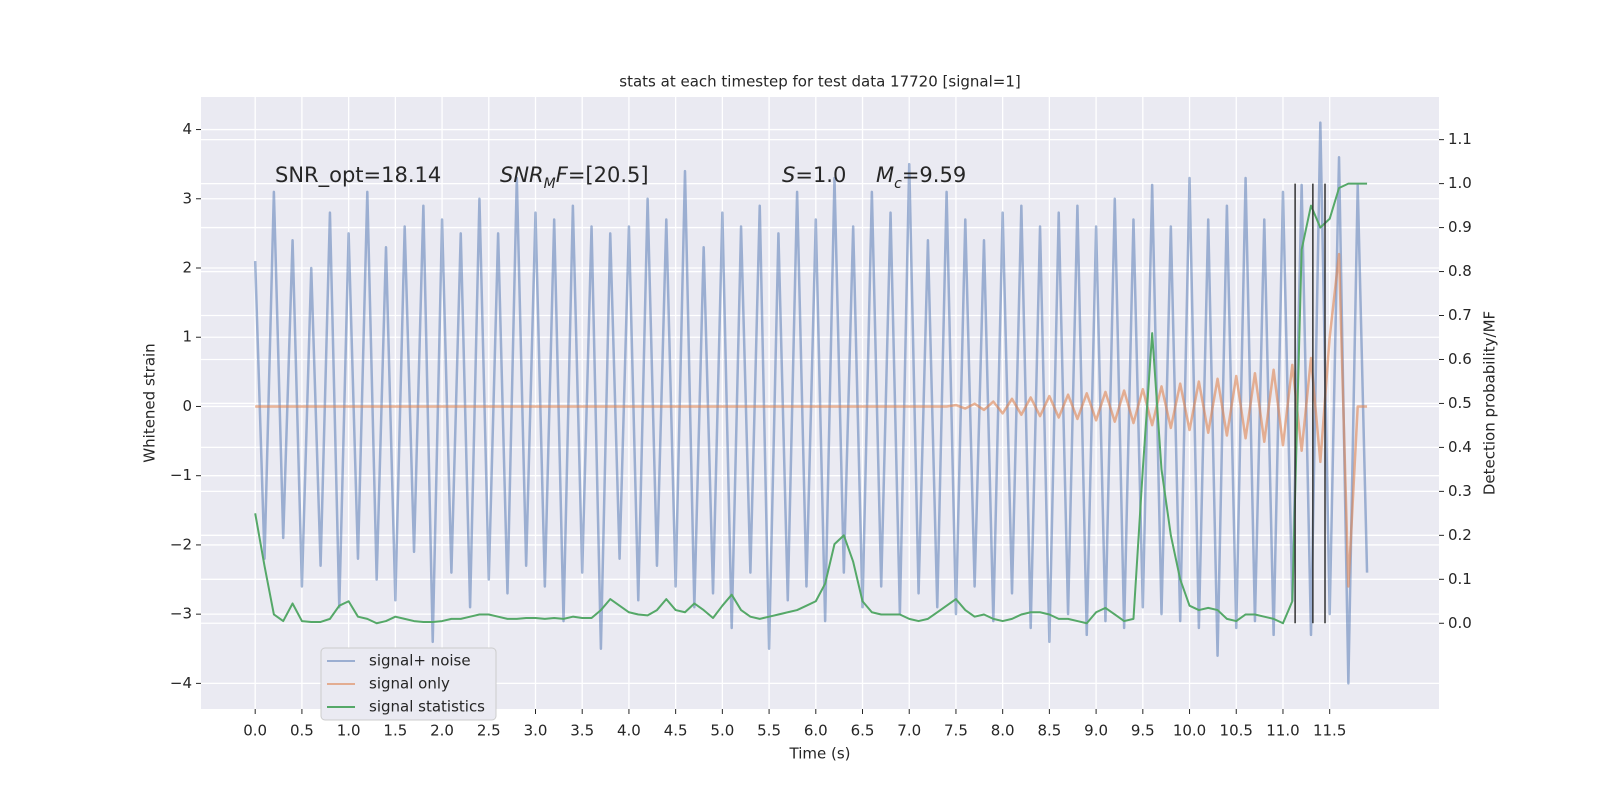  I want to click on annotation: SNRMF=[20.5], so click(574, 177).